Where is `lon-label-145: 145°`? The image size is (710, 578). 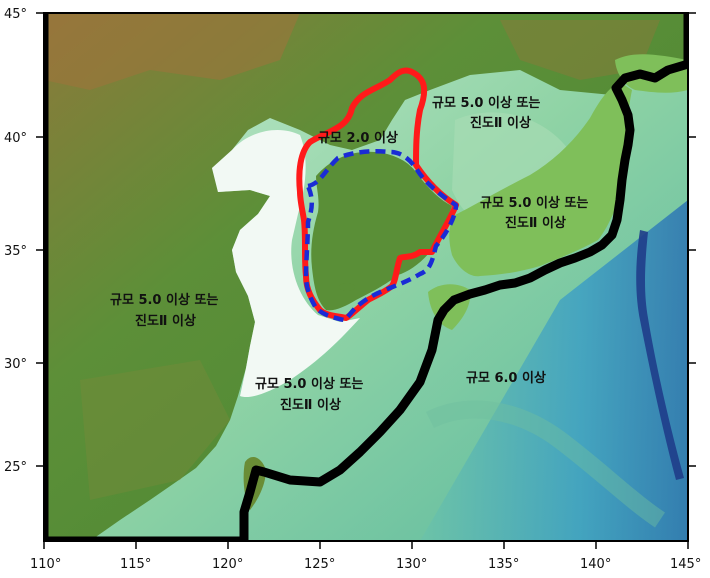
lon-label-145: 145° is located at coordinates (685, 564).